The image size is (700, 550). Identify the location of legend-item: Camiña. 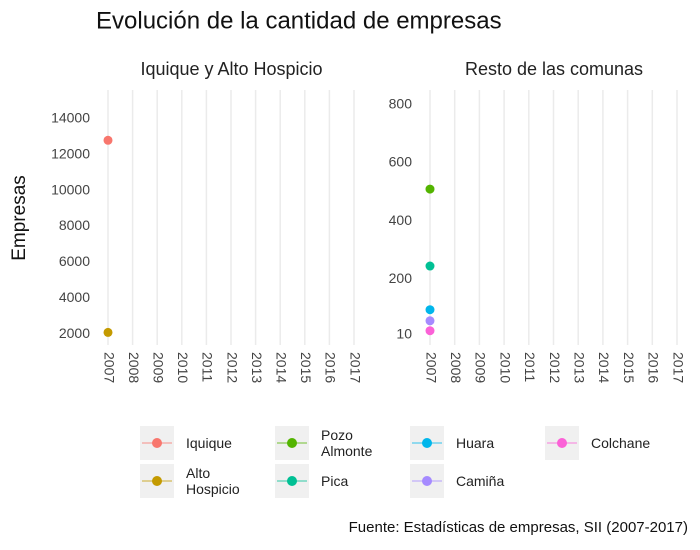
(473, 481).